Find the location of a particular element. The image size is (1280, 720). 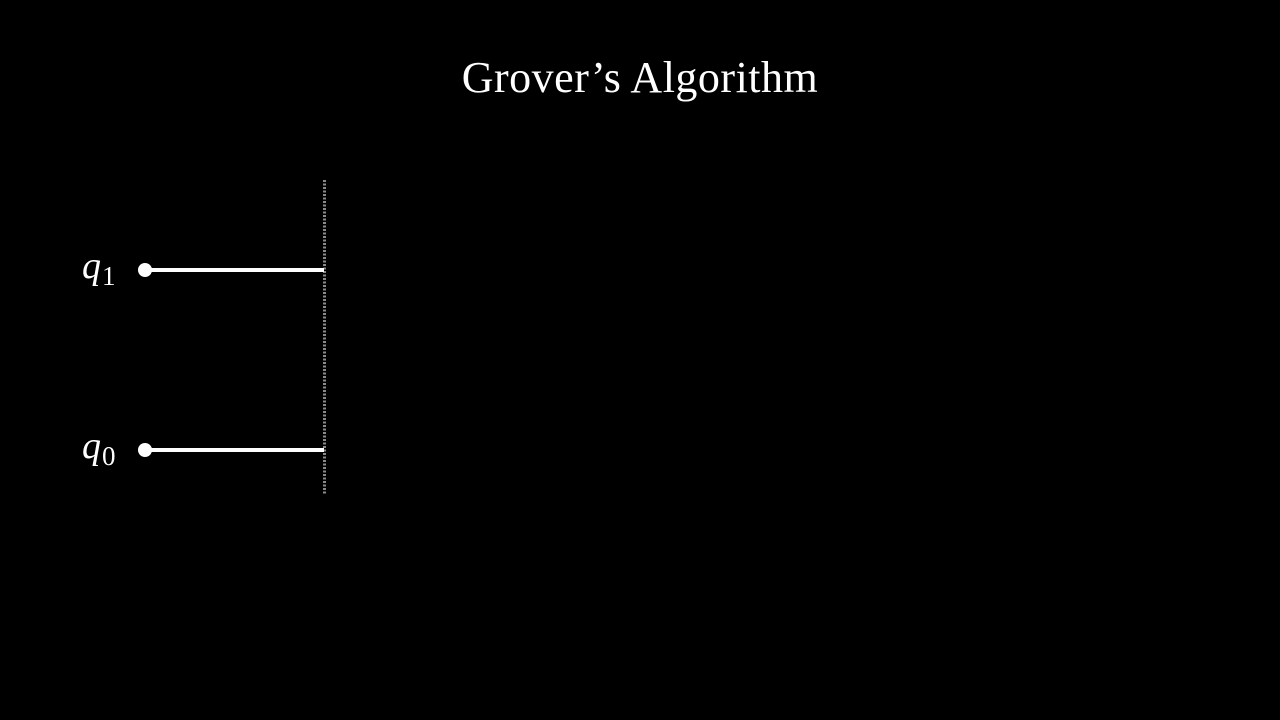

page-title: Grover’s Algorithm is located at coordinates (640, 77).